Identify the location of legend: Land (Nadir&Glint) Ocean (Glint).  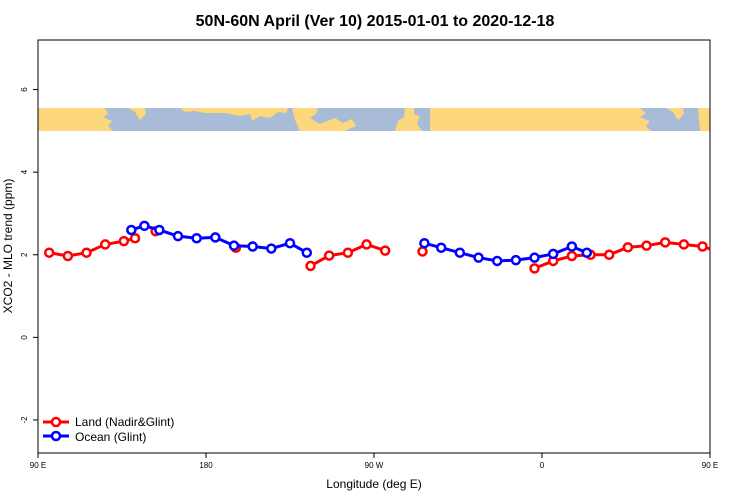
(108, 429).